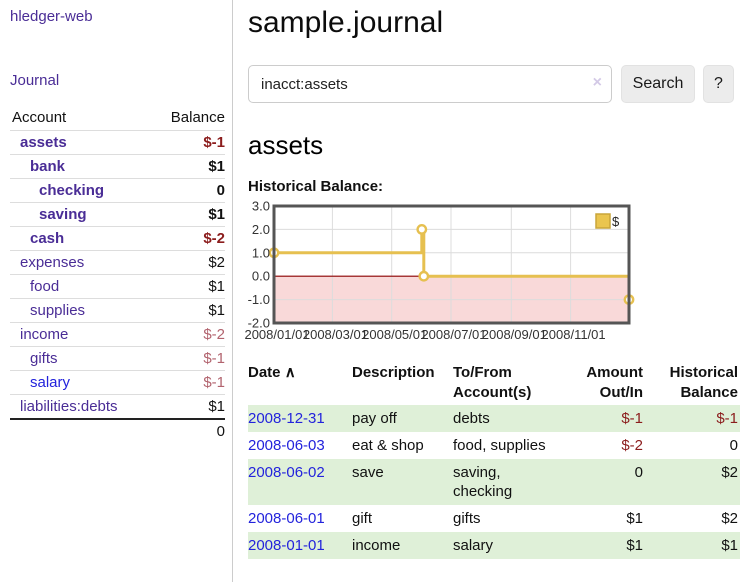 The height and width of the screenshot is (582, 742). I want to click on transaction-date-link: 2008-06-01, so click(286, 518).